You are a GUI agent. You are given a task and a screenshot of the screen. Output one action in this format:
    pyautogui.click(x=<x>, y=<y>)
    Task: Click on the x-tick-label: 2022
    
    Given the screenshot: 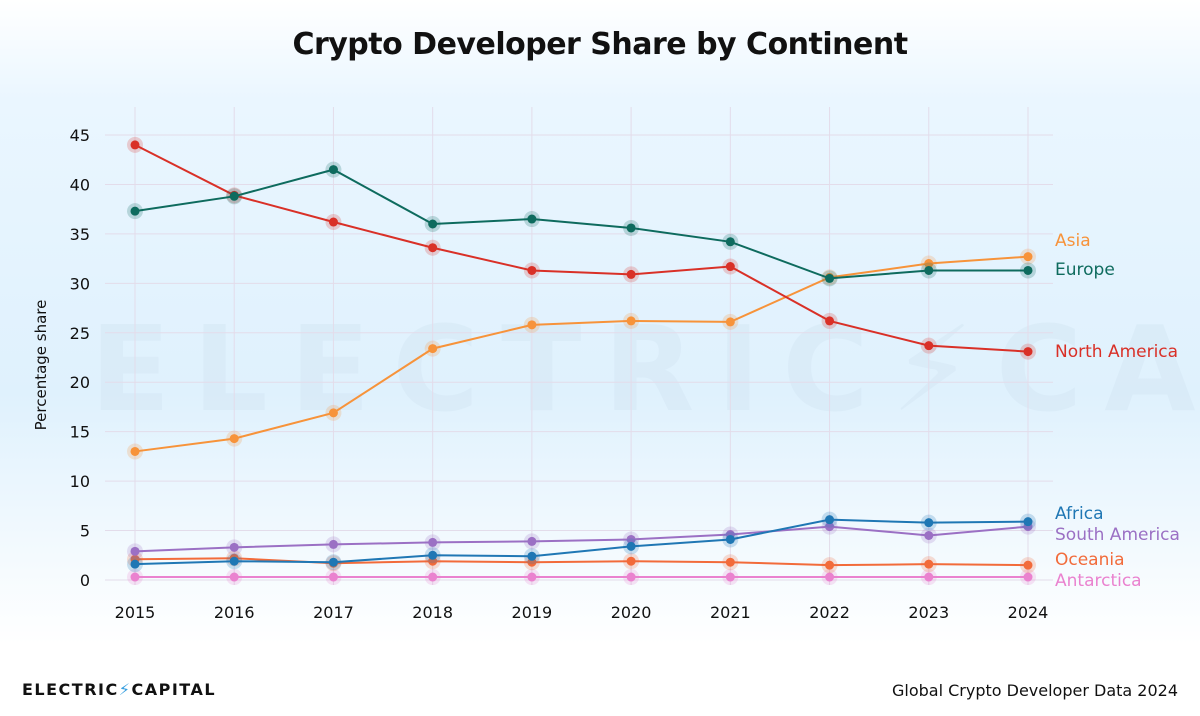 What is the action you would take?
    pyautogui.click(x=829, y=612)
    